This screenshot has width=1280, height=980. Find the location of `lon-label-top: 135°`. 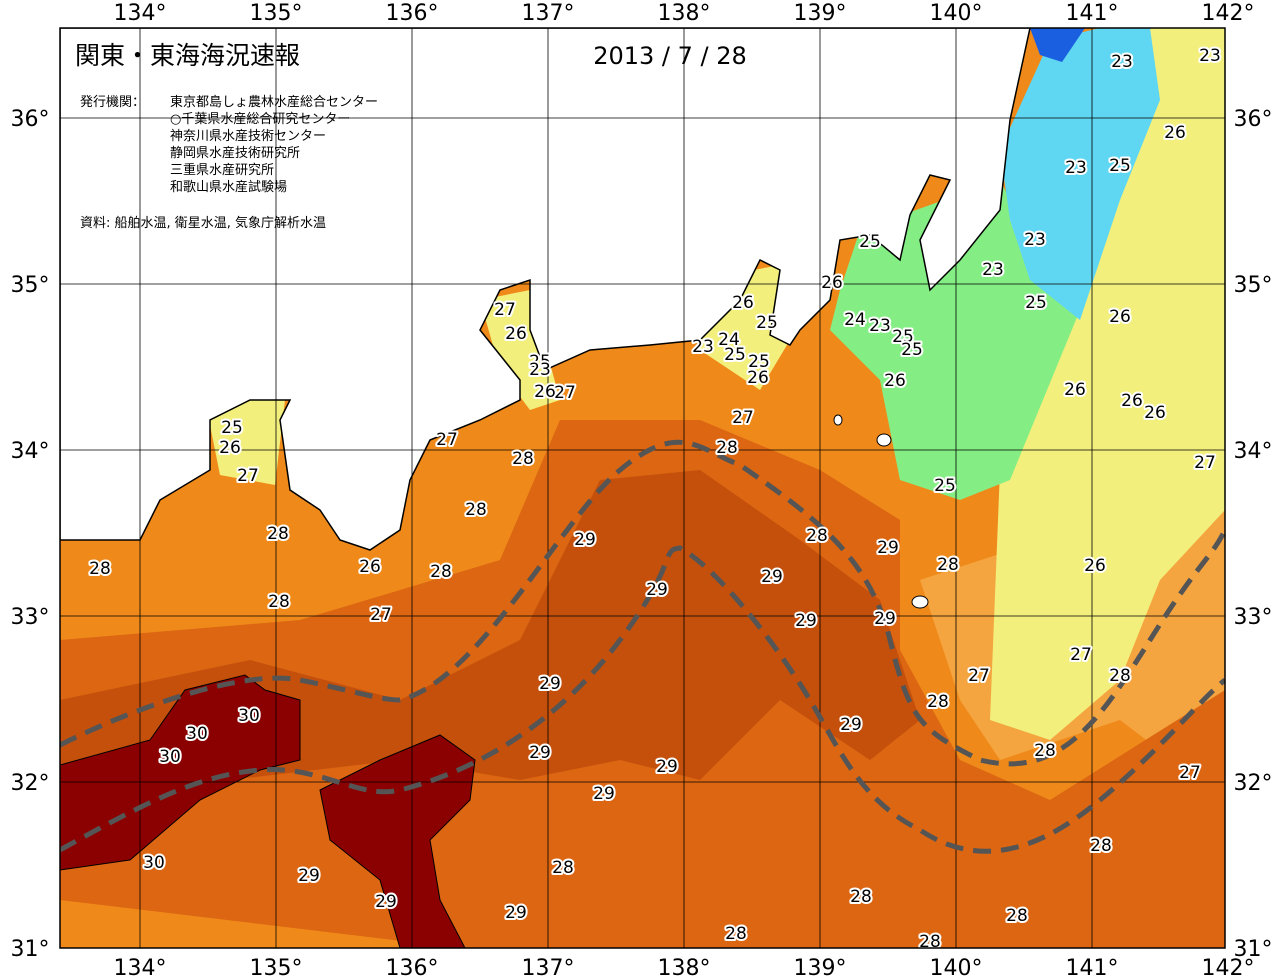

lon-label-top: 135° is located at coordinates (276, 13).